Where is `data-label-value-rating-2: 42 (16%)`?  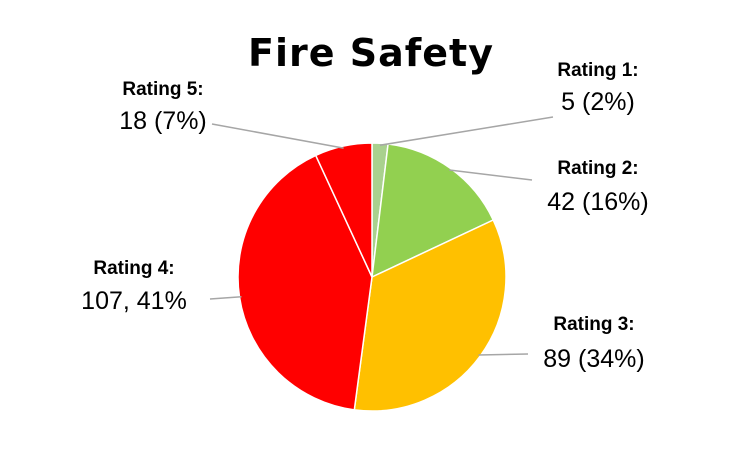
data-label-value-rating-2: 42 (16%) is located at coordinates (597, 202).